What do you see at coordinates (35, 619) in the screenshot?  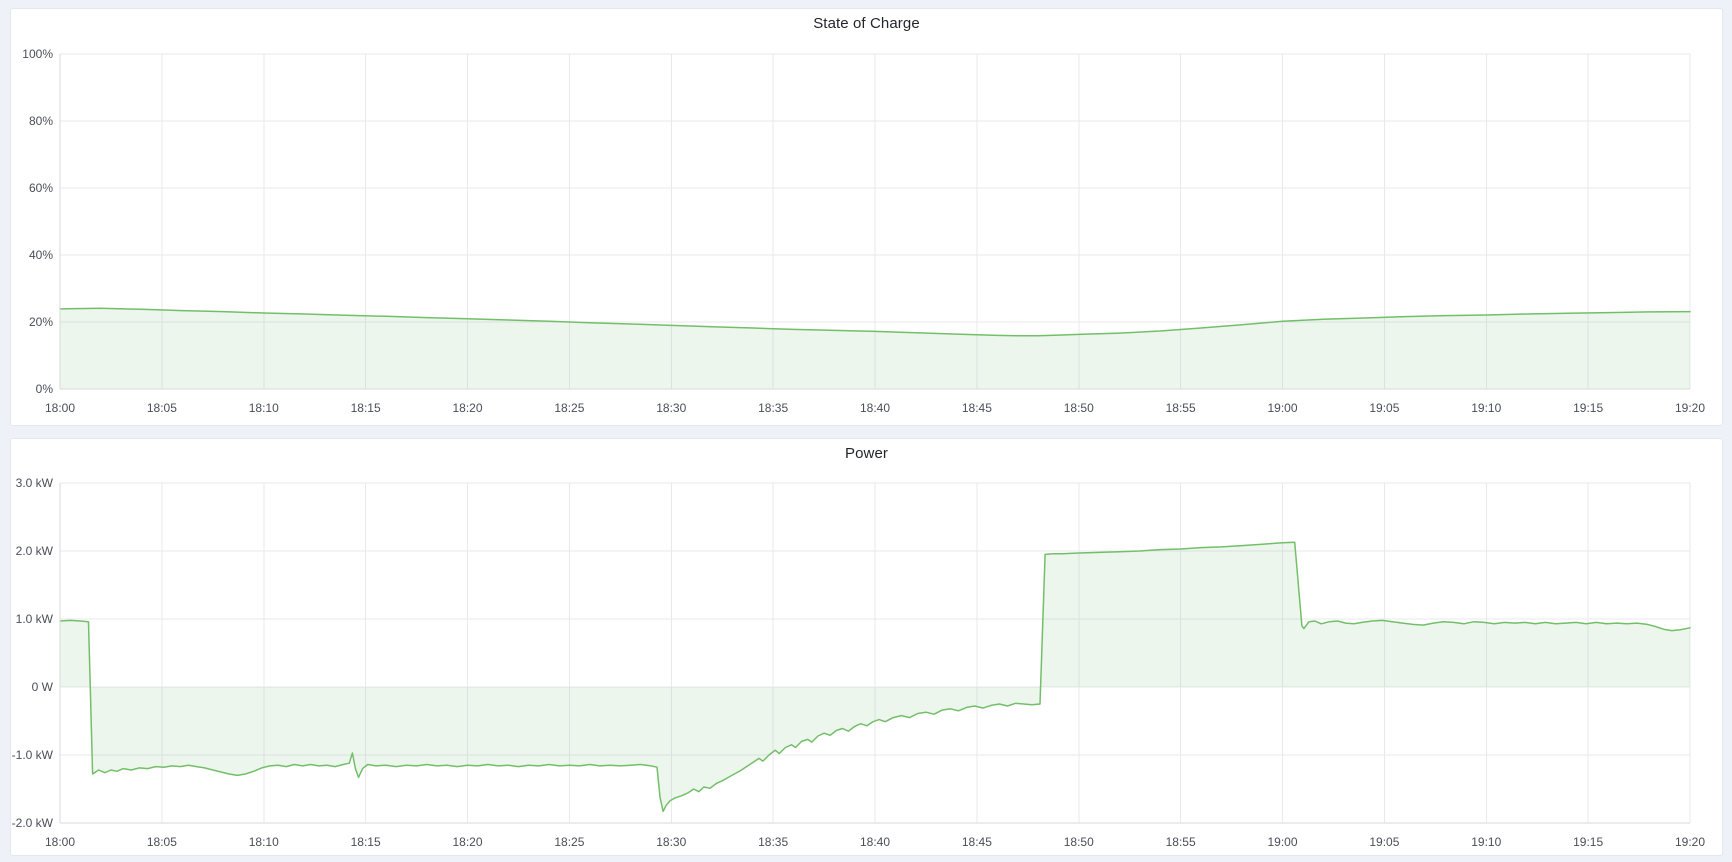 I see `y-tick-label: 1.0 kW` at bounding box center [35, 619].